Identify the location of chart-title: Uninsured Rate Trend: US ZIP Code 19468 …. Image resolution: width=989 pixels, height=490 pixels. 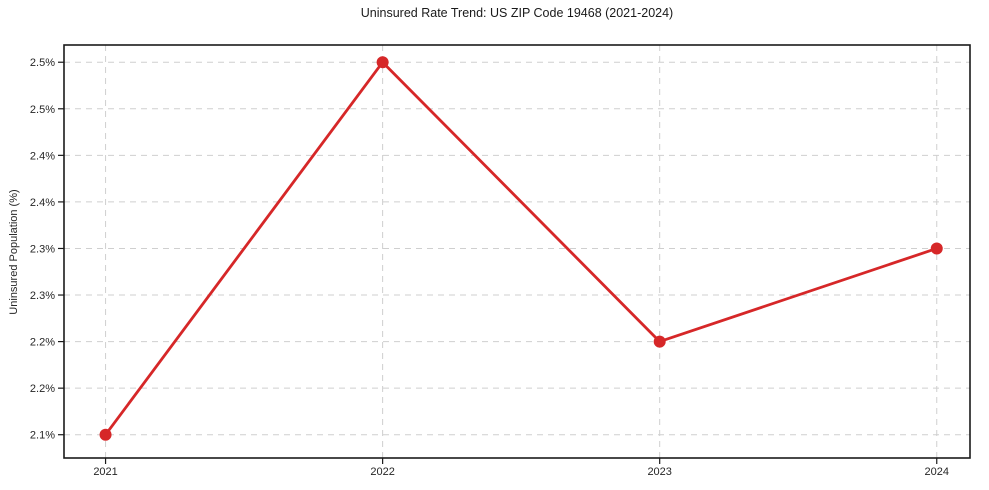
(517, 13).